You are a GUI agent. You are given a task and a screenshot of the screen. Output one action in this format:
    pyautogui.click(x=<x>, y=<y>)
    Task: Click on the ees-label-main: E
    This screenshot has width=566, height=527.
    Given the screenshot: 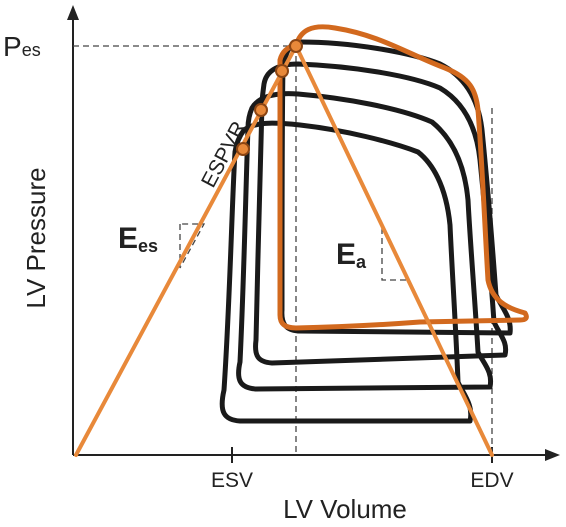 What is the action you would take?
    pyautogui.click(x=128, y=238)
    